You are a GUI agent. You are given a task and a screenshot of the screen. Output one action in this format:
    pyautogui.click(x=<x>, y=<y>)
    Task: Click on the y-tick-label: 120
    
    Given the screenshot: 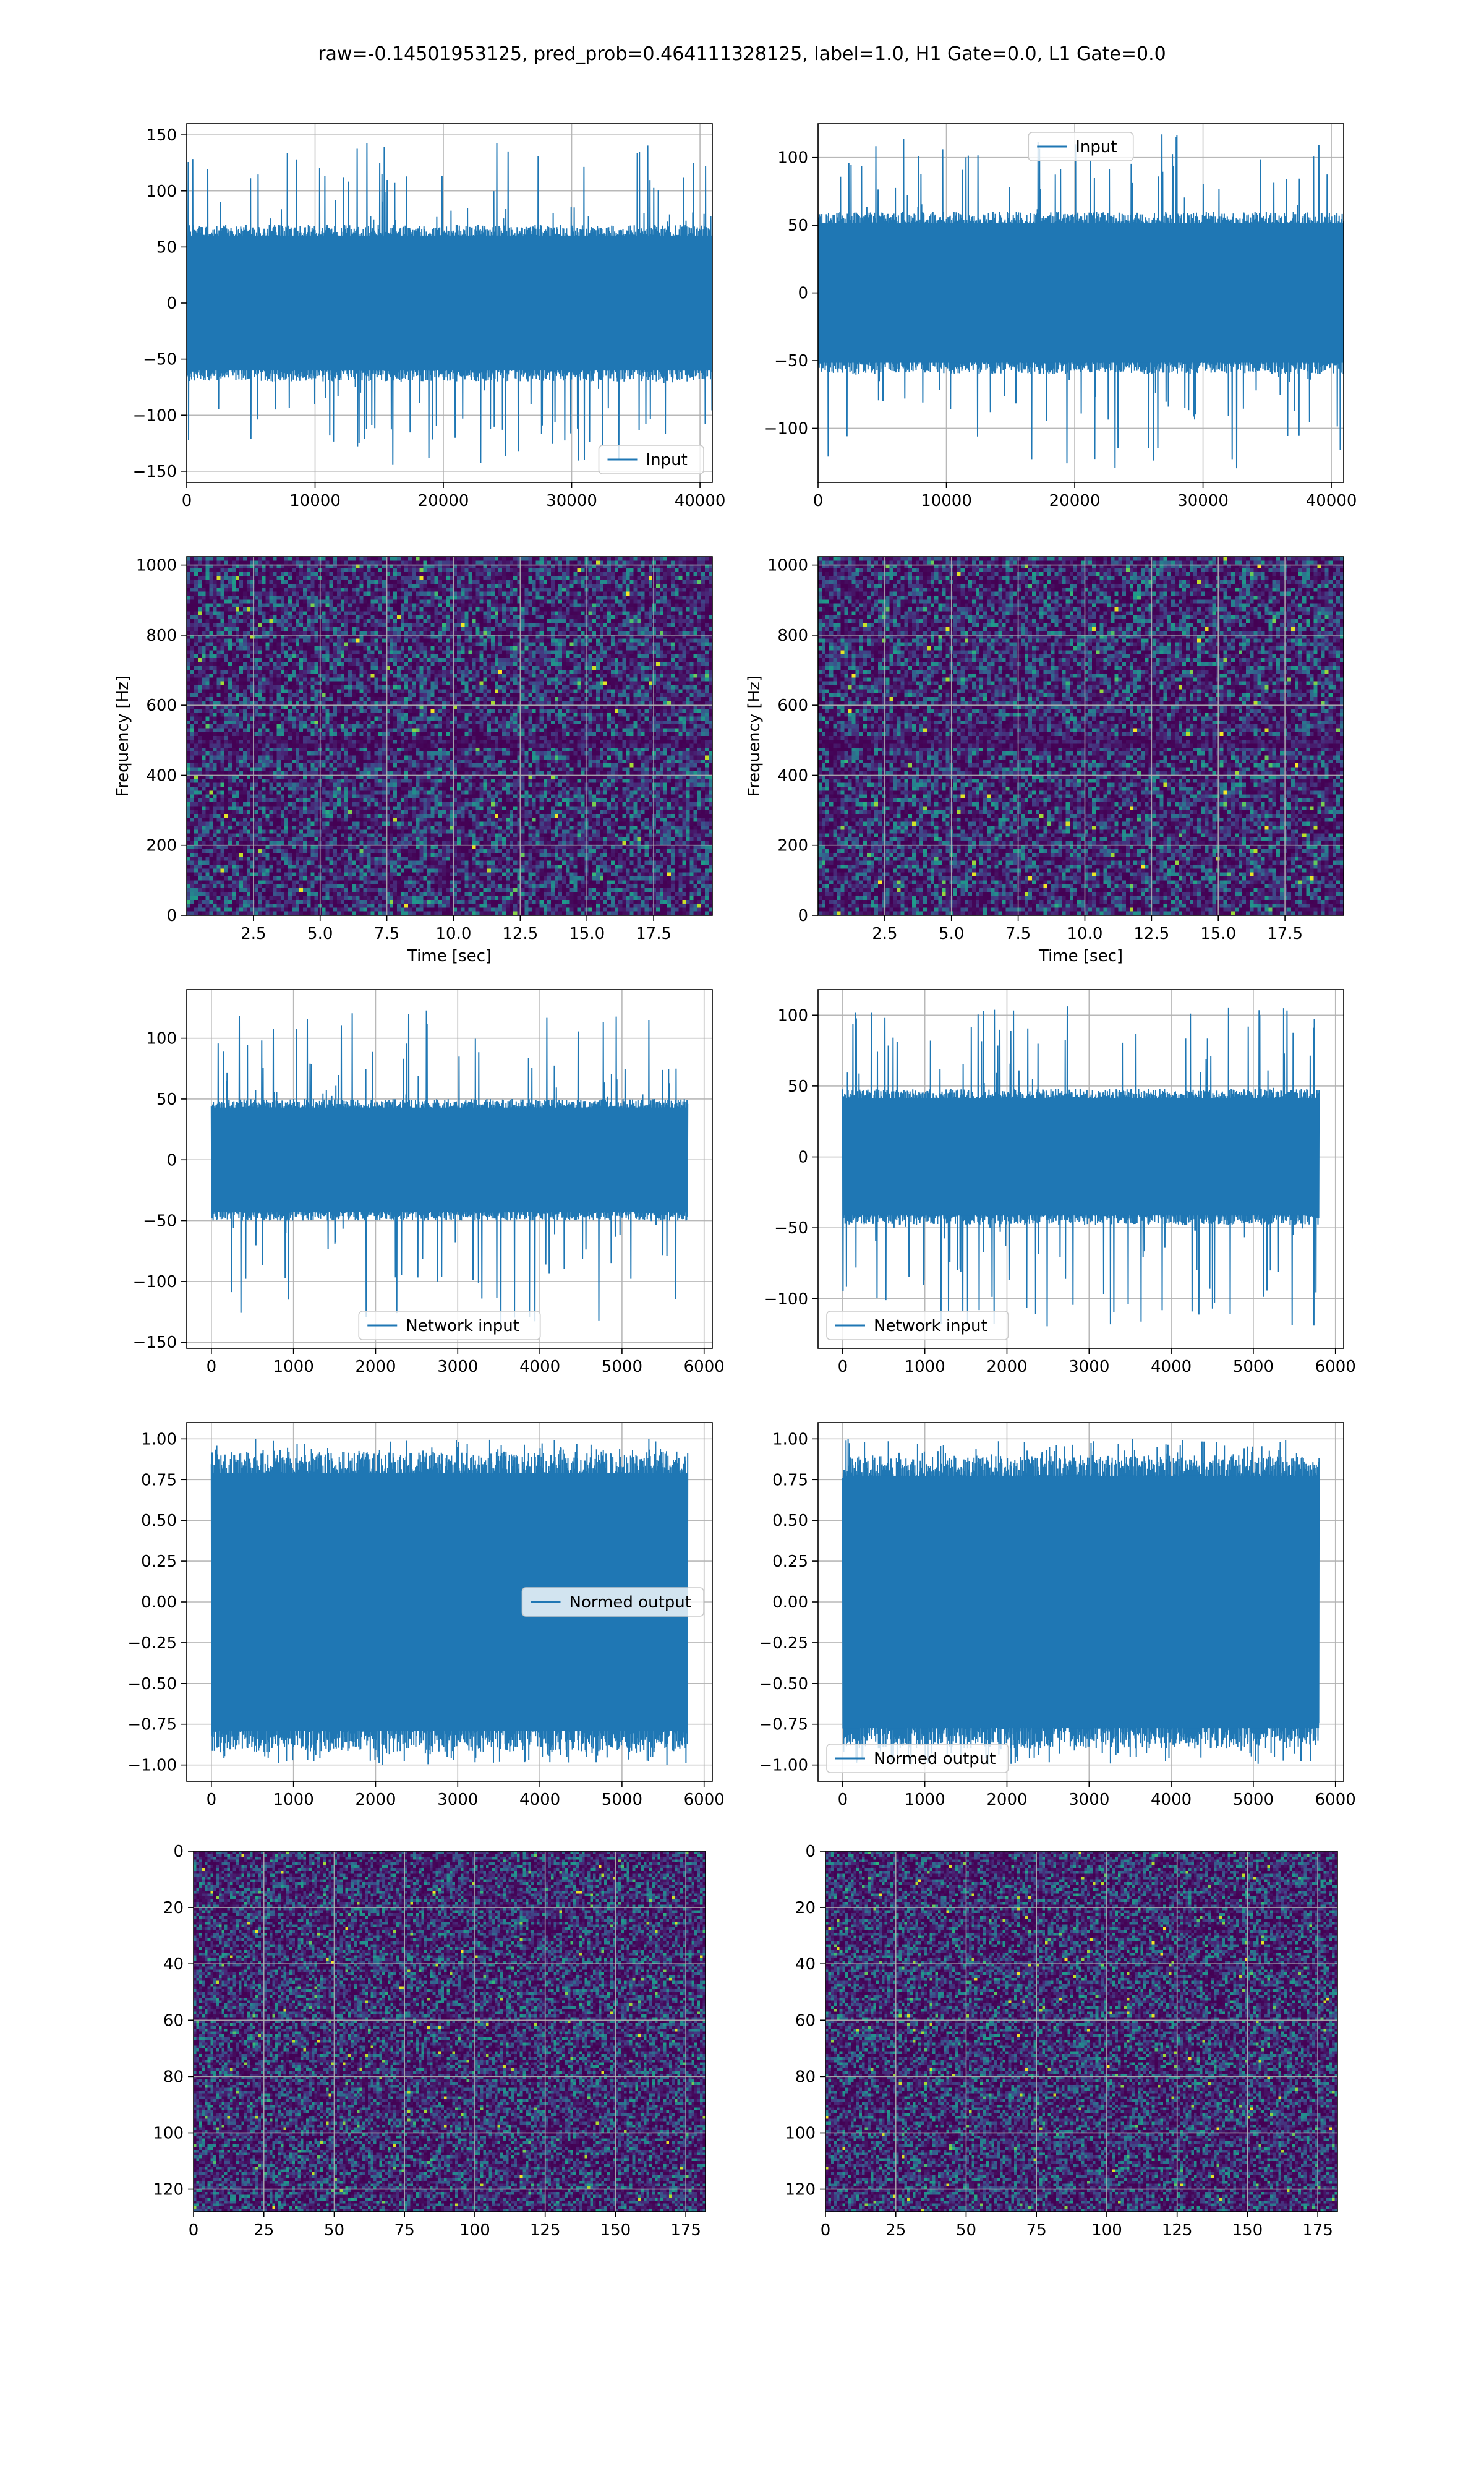 What is the action you would take?
    pyautogui.click(x=800, y=2190)
    